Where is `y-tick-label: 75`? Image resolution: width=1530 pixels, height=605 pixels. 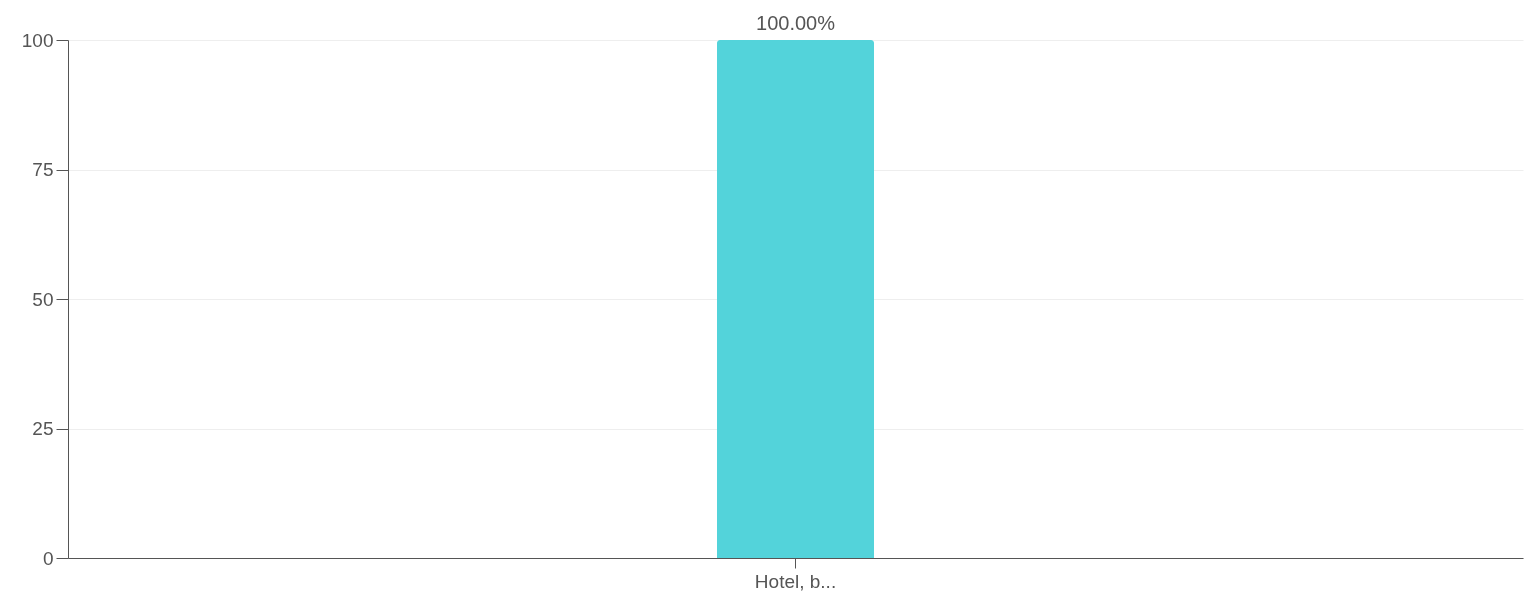 y-tick-label: 75 is located at coordinates (43, 169).